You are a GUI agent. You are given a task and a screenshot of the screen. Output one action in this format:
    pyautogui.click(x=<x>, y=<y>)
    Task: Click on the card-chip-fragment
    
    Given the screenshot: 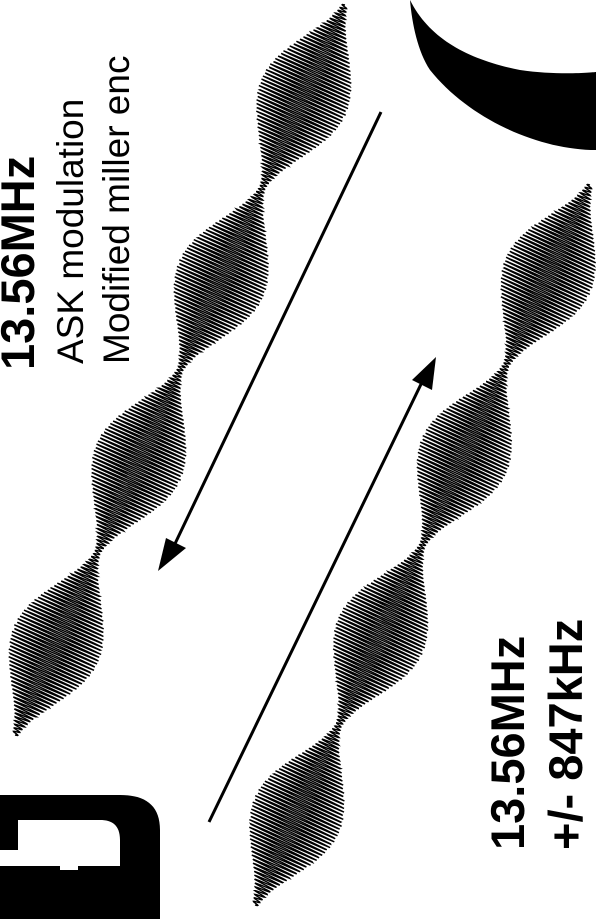 What is the action you would take?
    pyautogui.click(x=80, y=857)
    